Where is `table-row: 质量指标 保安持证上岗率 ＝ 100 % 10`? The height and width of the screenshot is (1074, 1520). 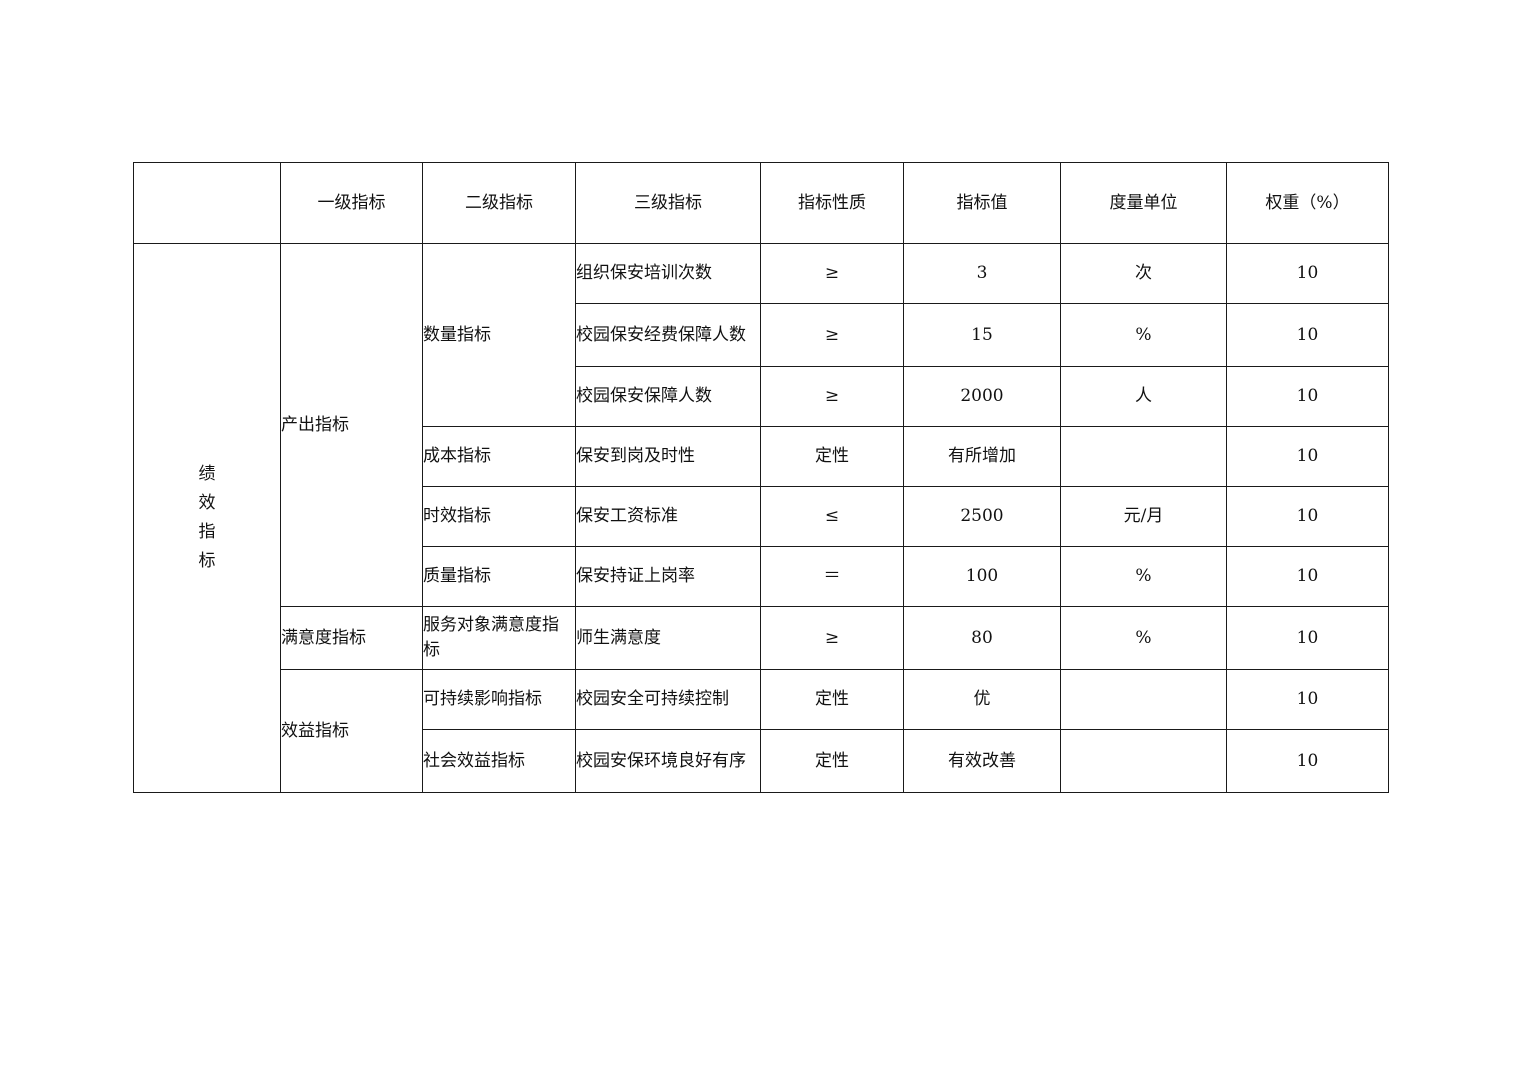
table-row: 质量指标 保安持证上岗率 ＝ 100 % 10 is located at coordinates (761, 576).